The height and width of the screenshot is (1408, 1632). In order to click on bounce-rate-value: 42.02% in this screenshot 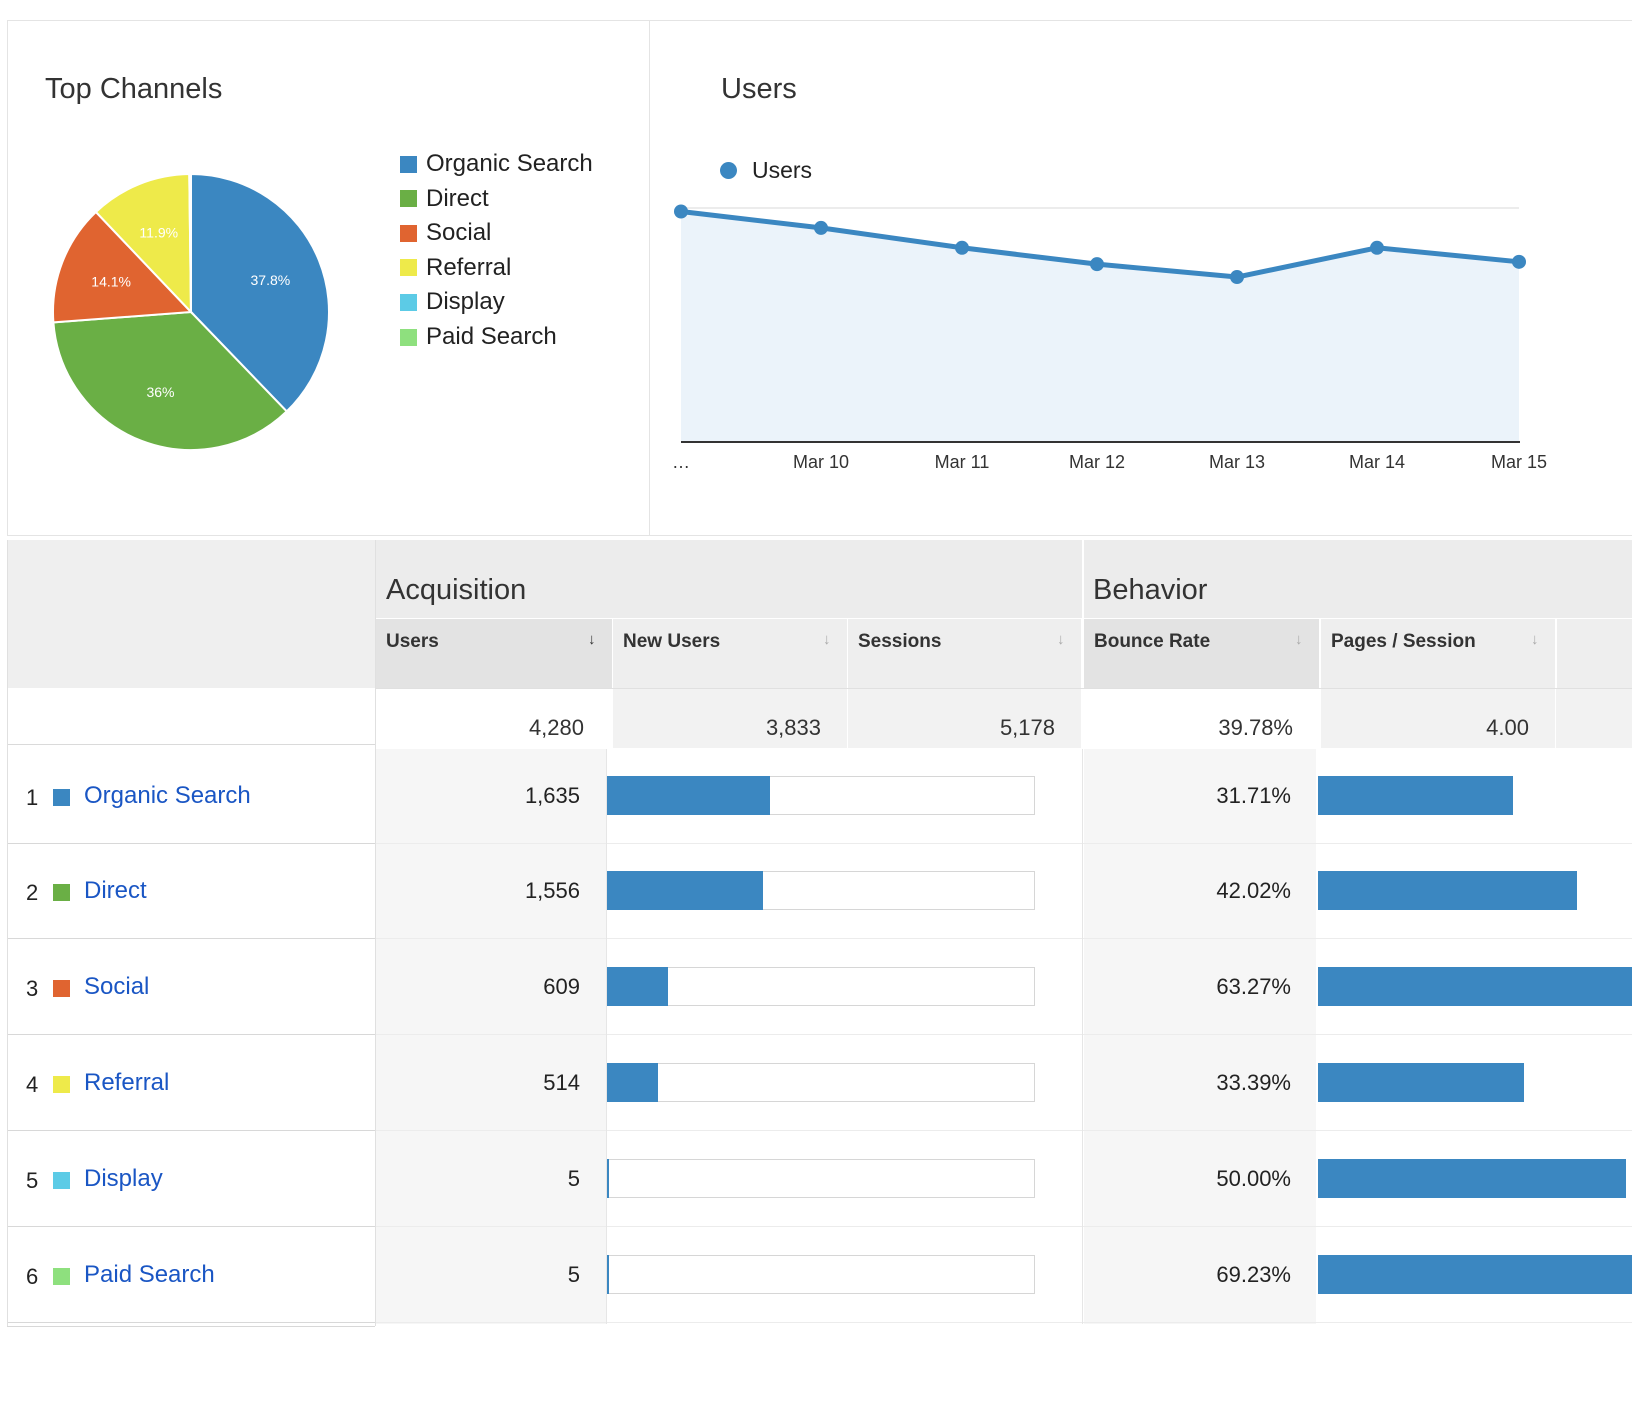, I will do `click(1253, 890)`.